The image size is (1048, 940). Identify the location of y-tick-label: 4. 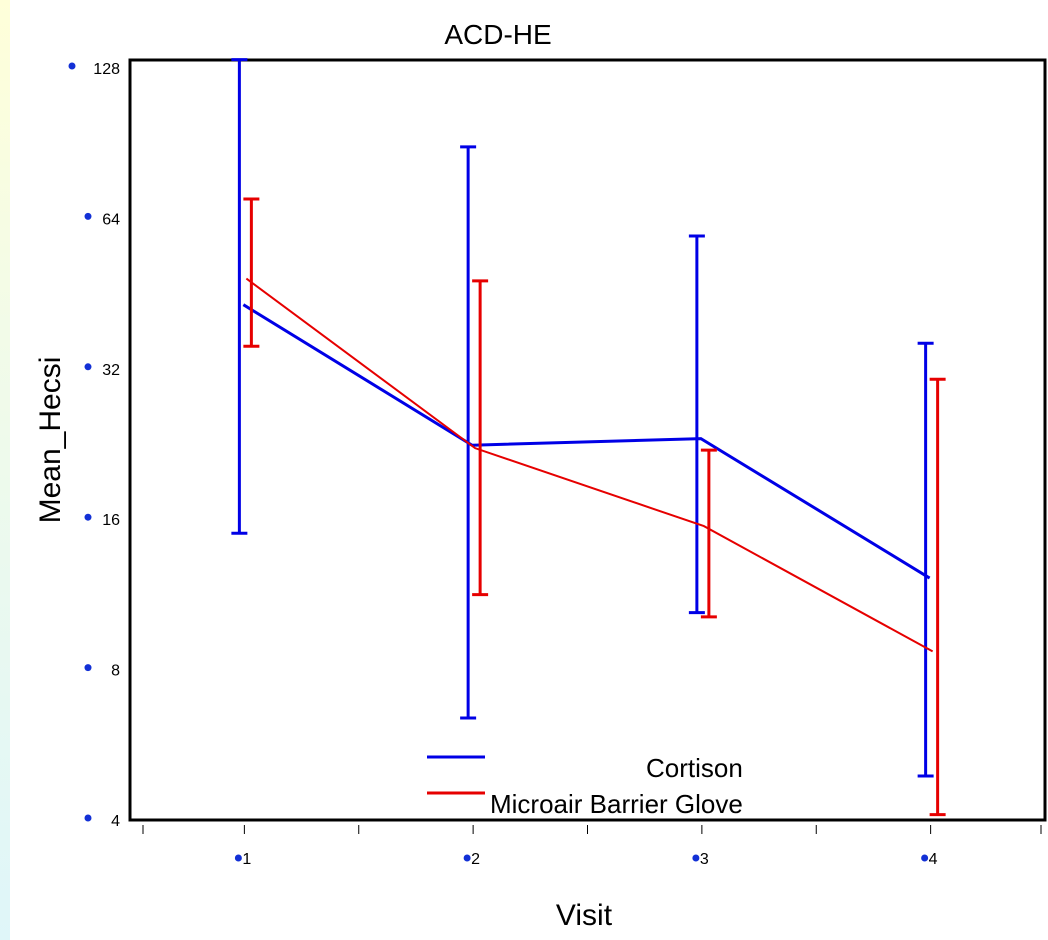
(115, 821).